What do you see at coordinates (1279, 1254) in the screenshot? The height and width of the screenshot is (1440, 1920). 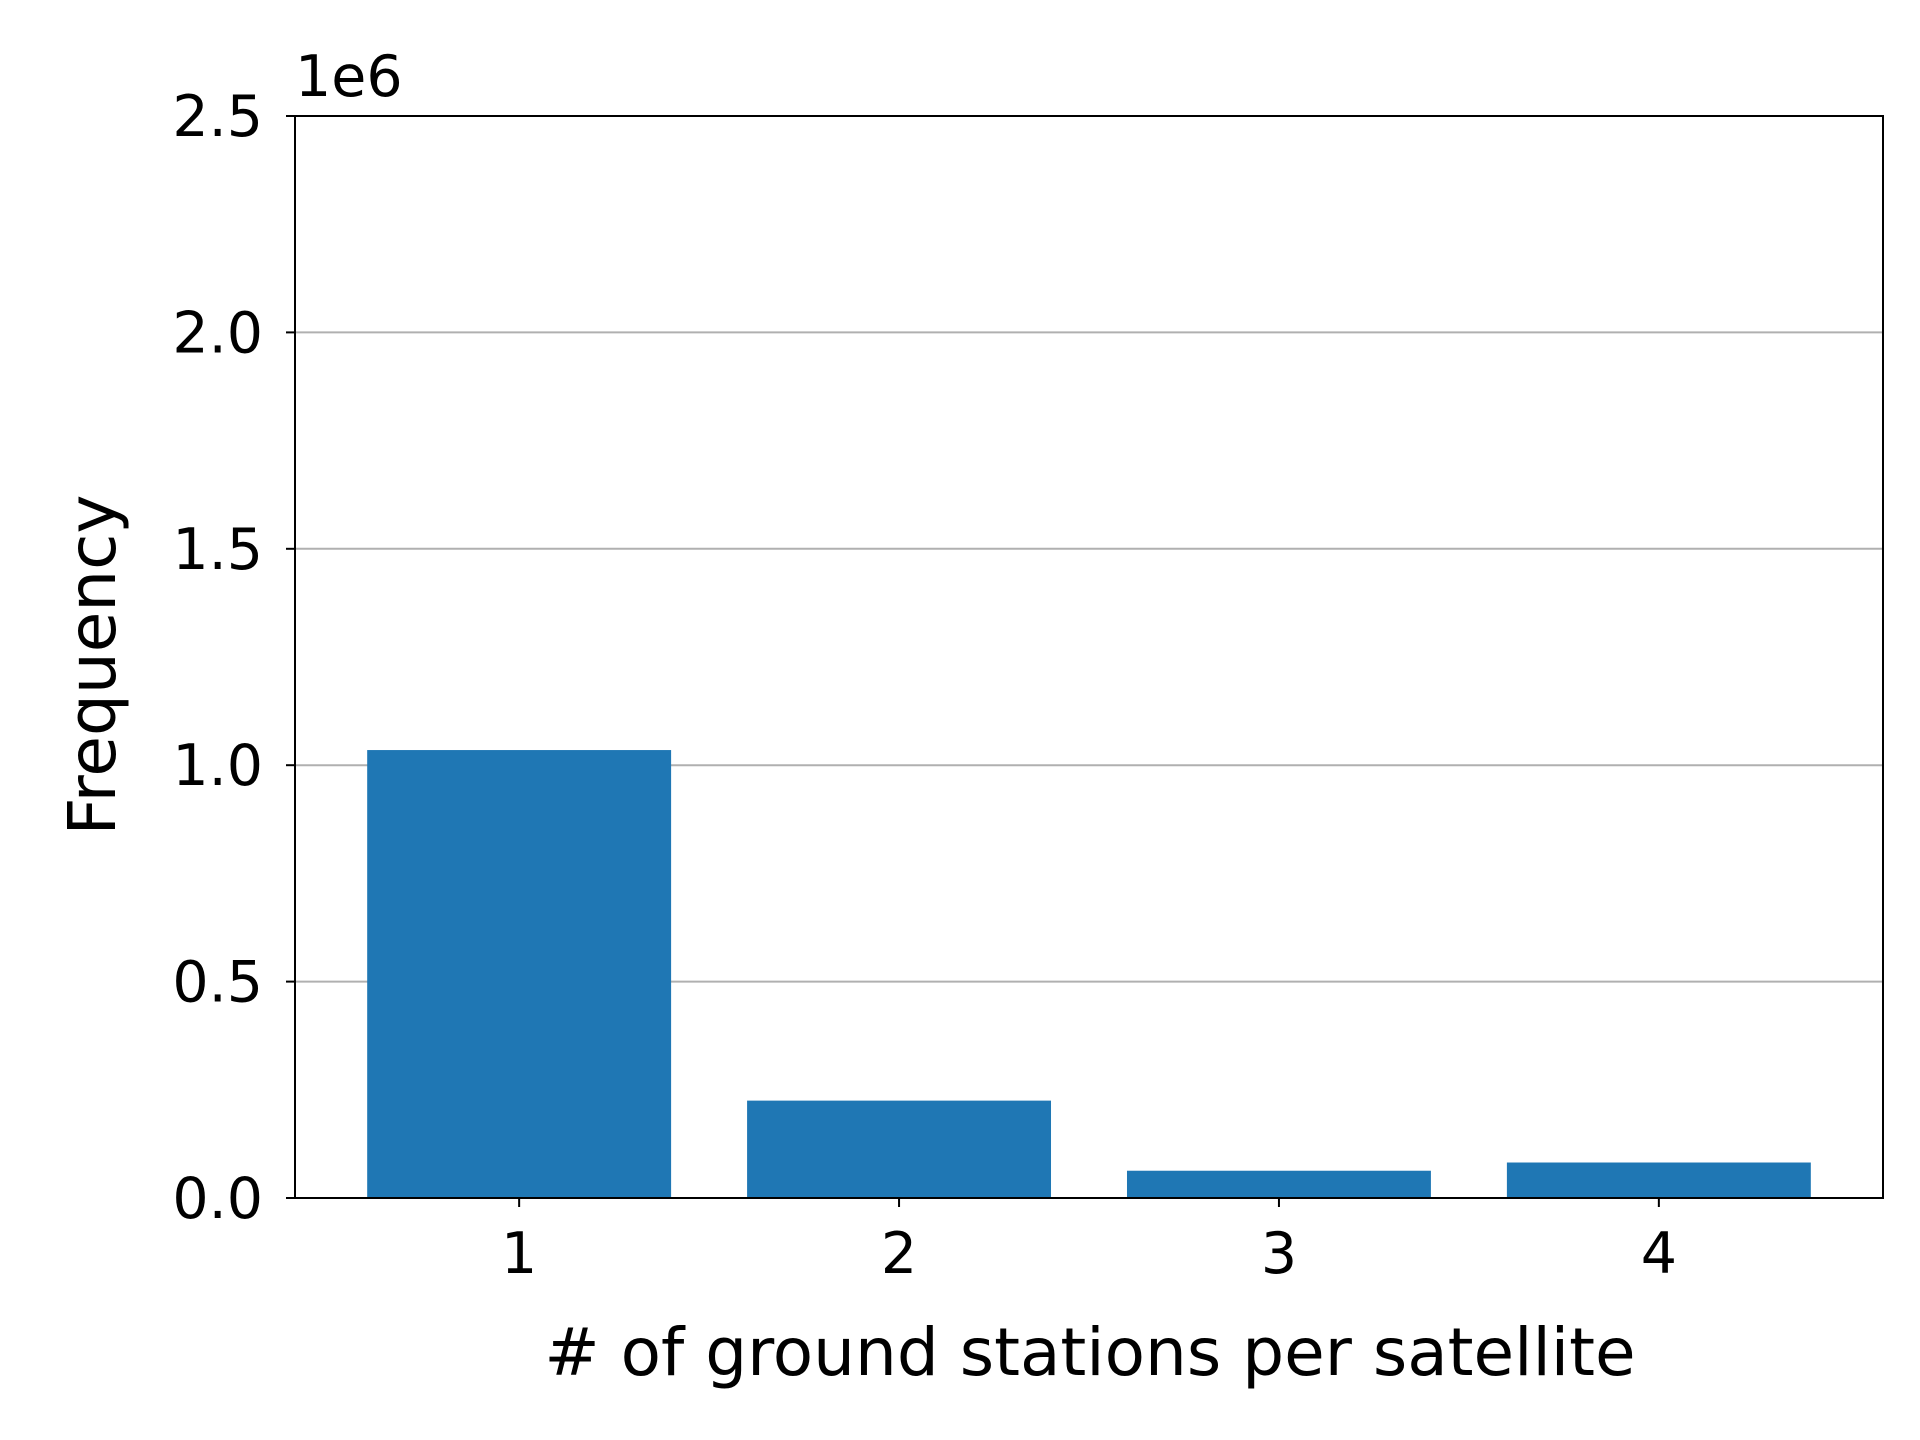 I see `x-tick-label: 3` at bounding box center [1279, 1254].